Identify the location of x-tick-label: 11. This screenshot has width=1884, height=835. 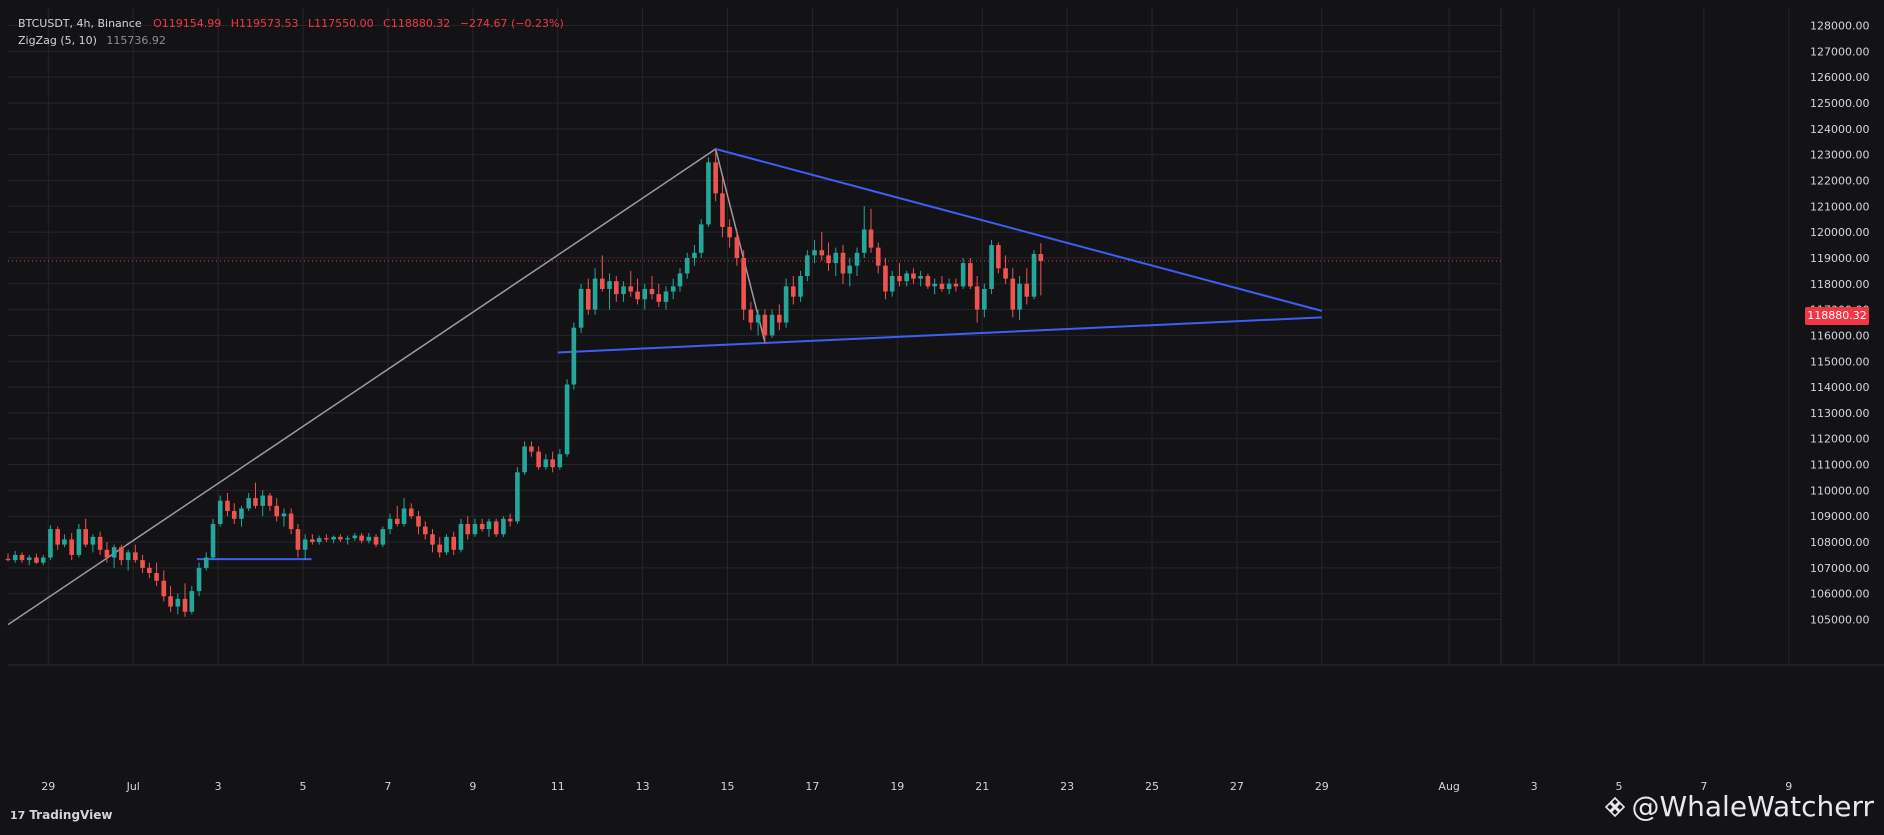
(558, 786).